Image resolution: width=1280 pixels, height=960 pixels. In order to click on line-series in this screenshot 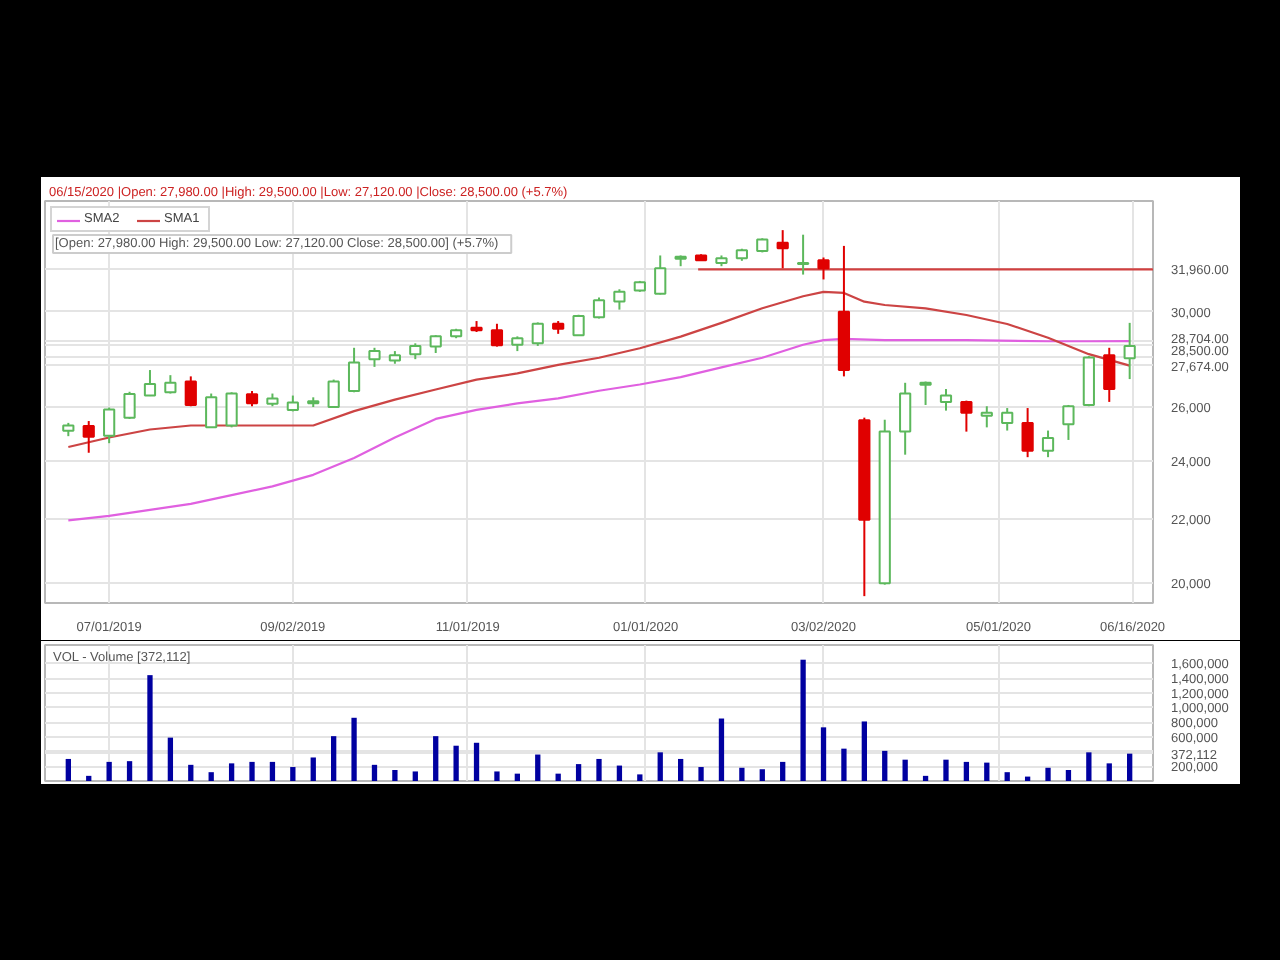, I will do `click(599, 369)`.